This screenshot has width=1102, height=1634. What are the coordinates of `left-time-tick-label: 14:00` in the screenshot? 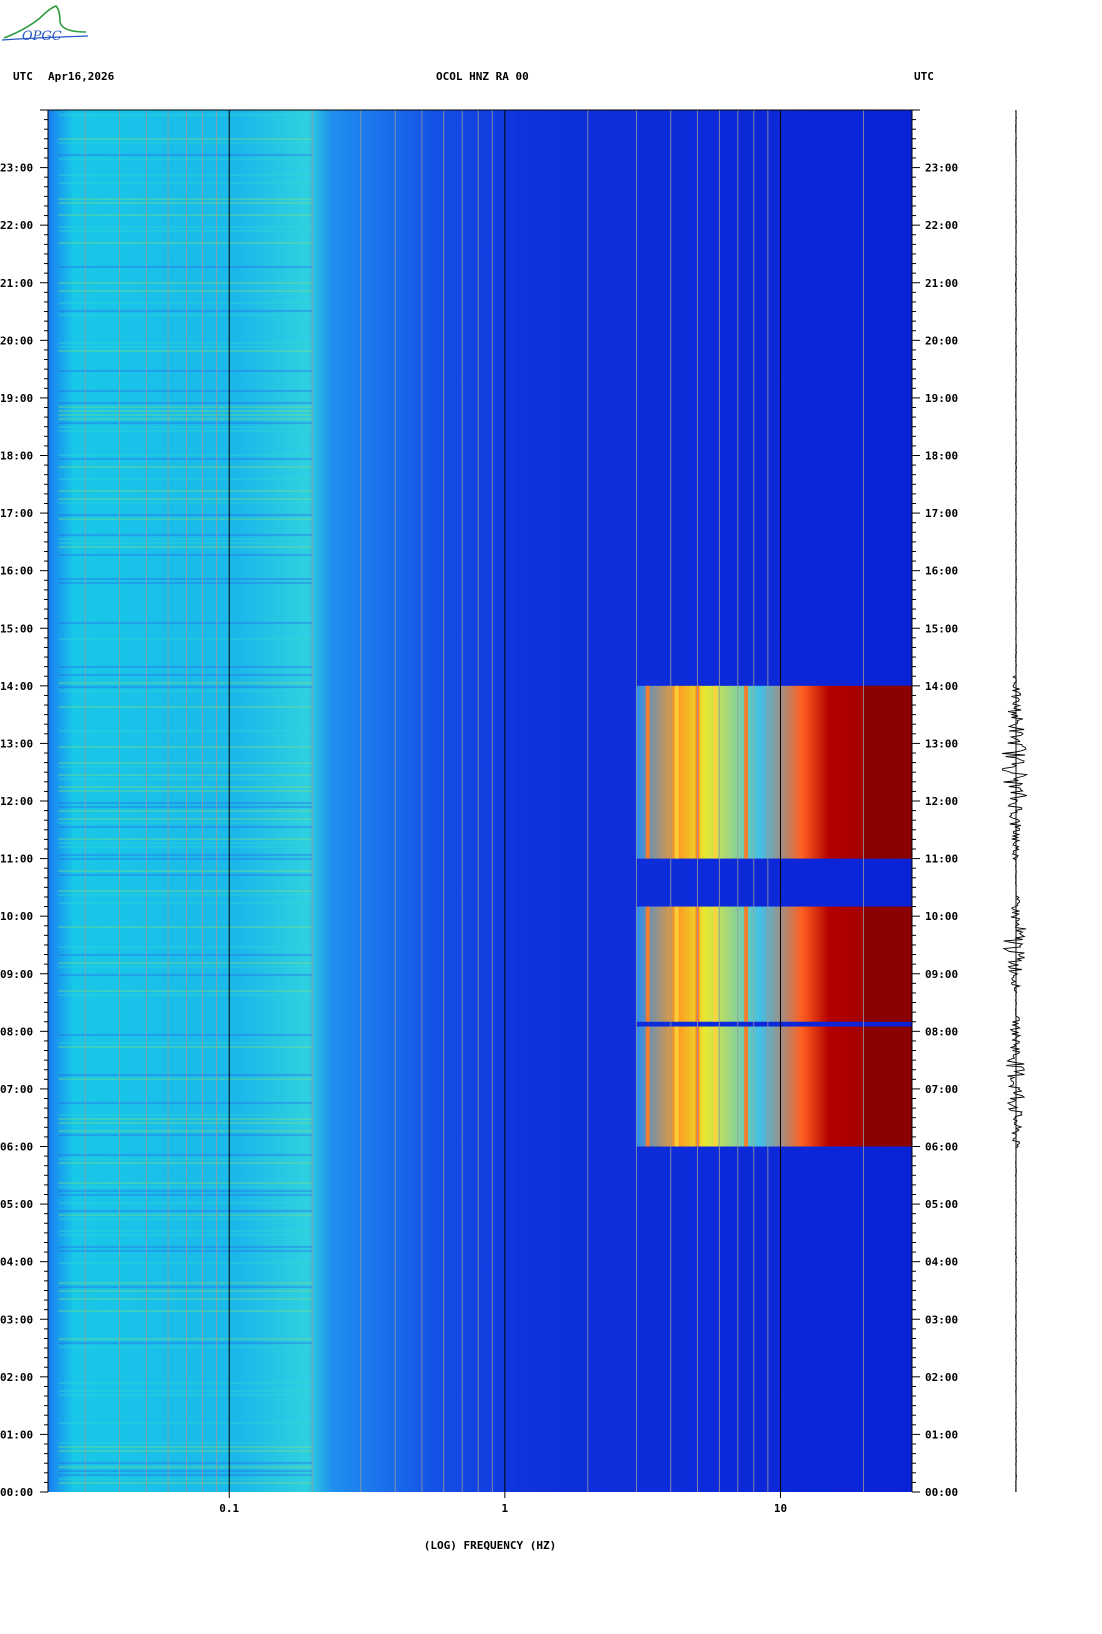 It's located at (16, 686).